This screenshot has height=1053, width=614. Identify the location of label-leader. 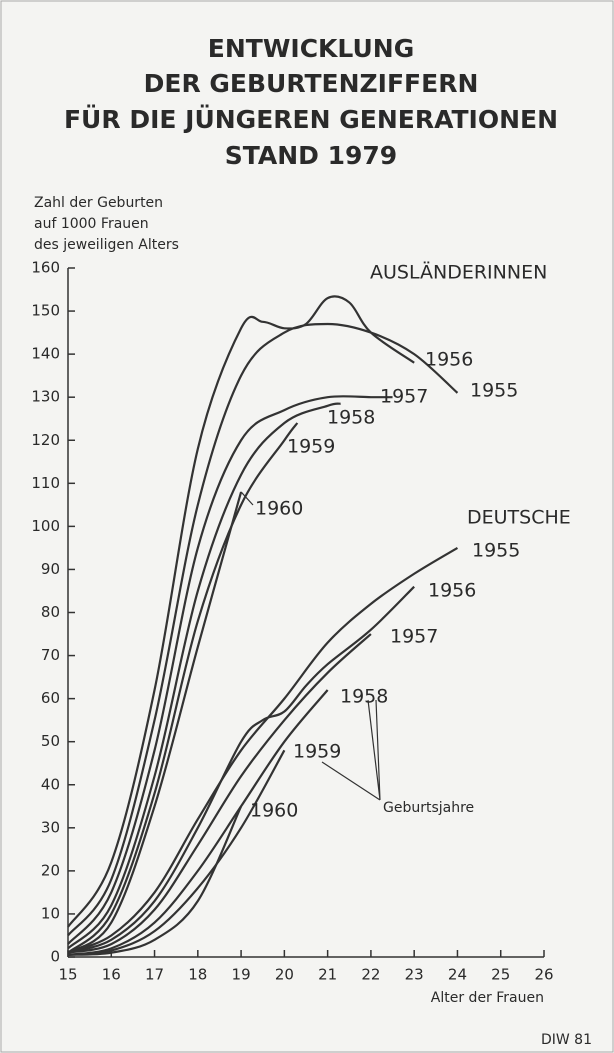
(247, 498).